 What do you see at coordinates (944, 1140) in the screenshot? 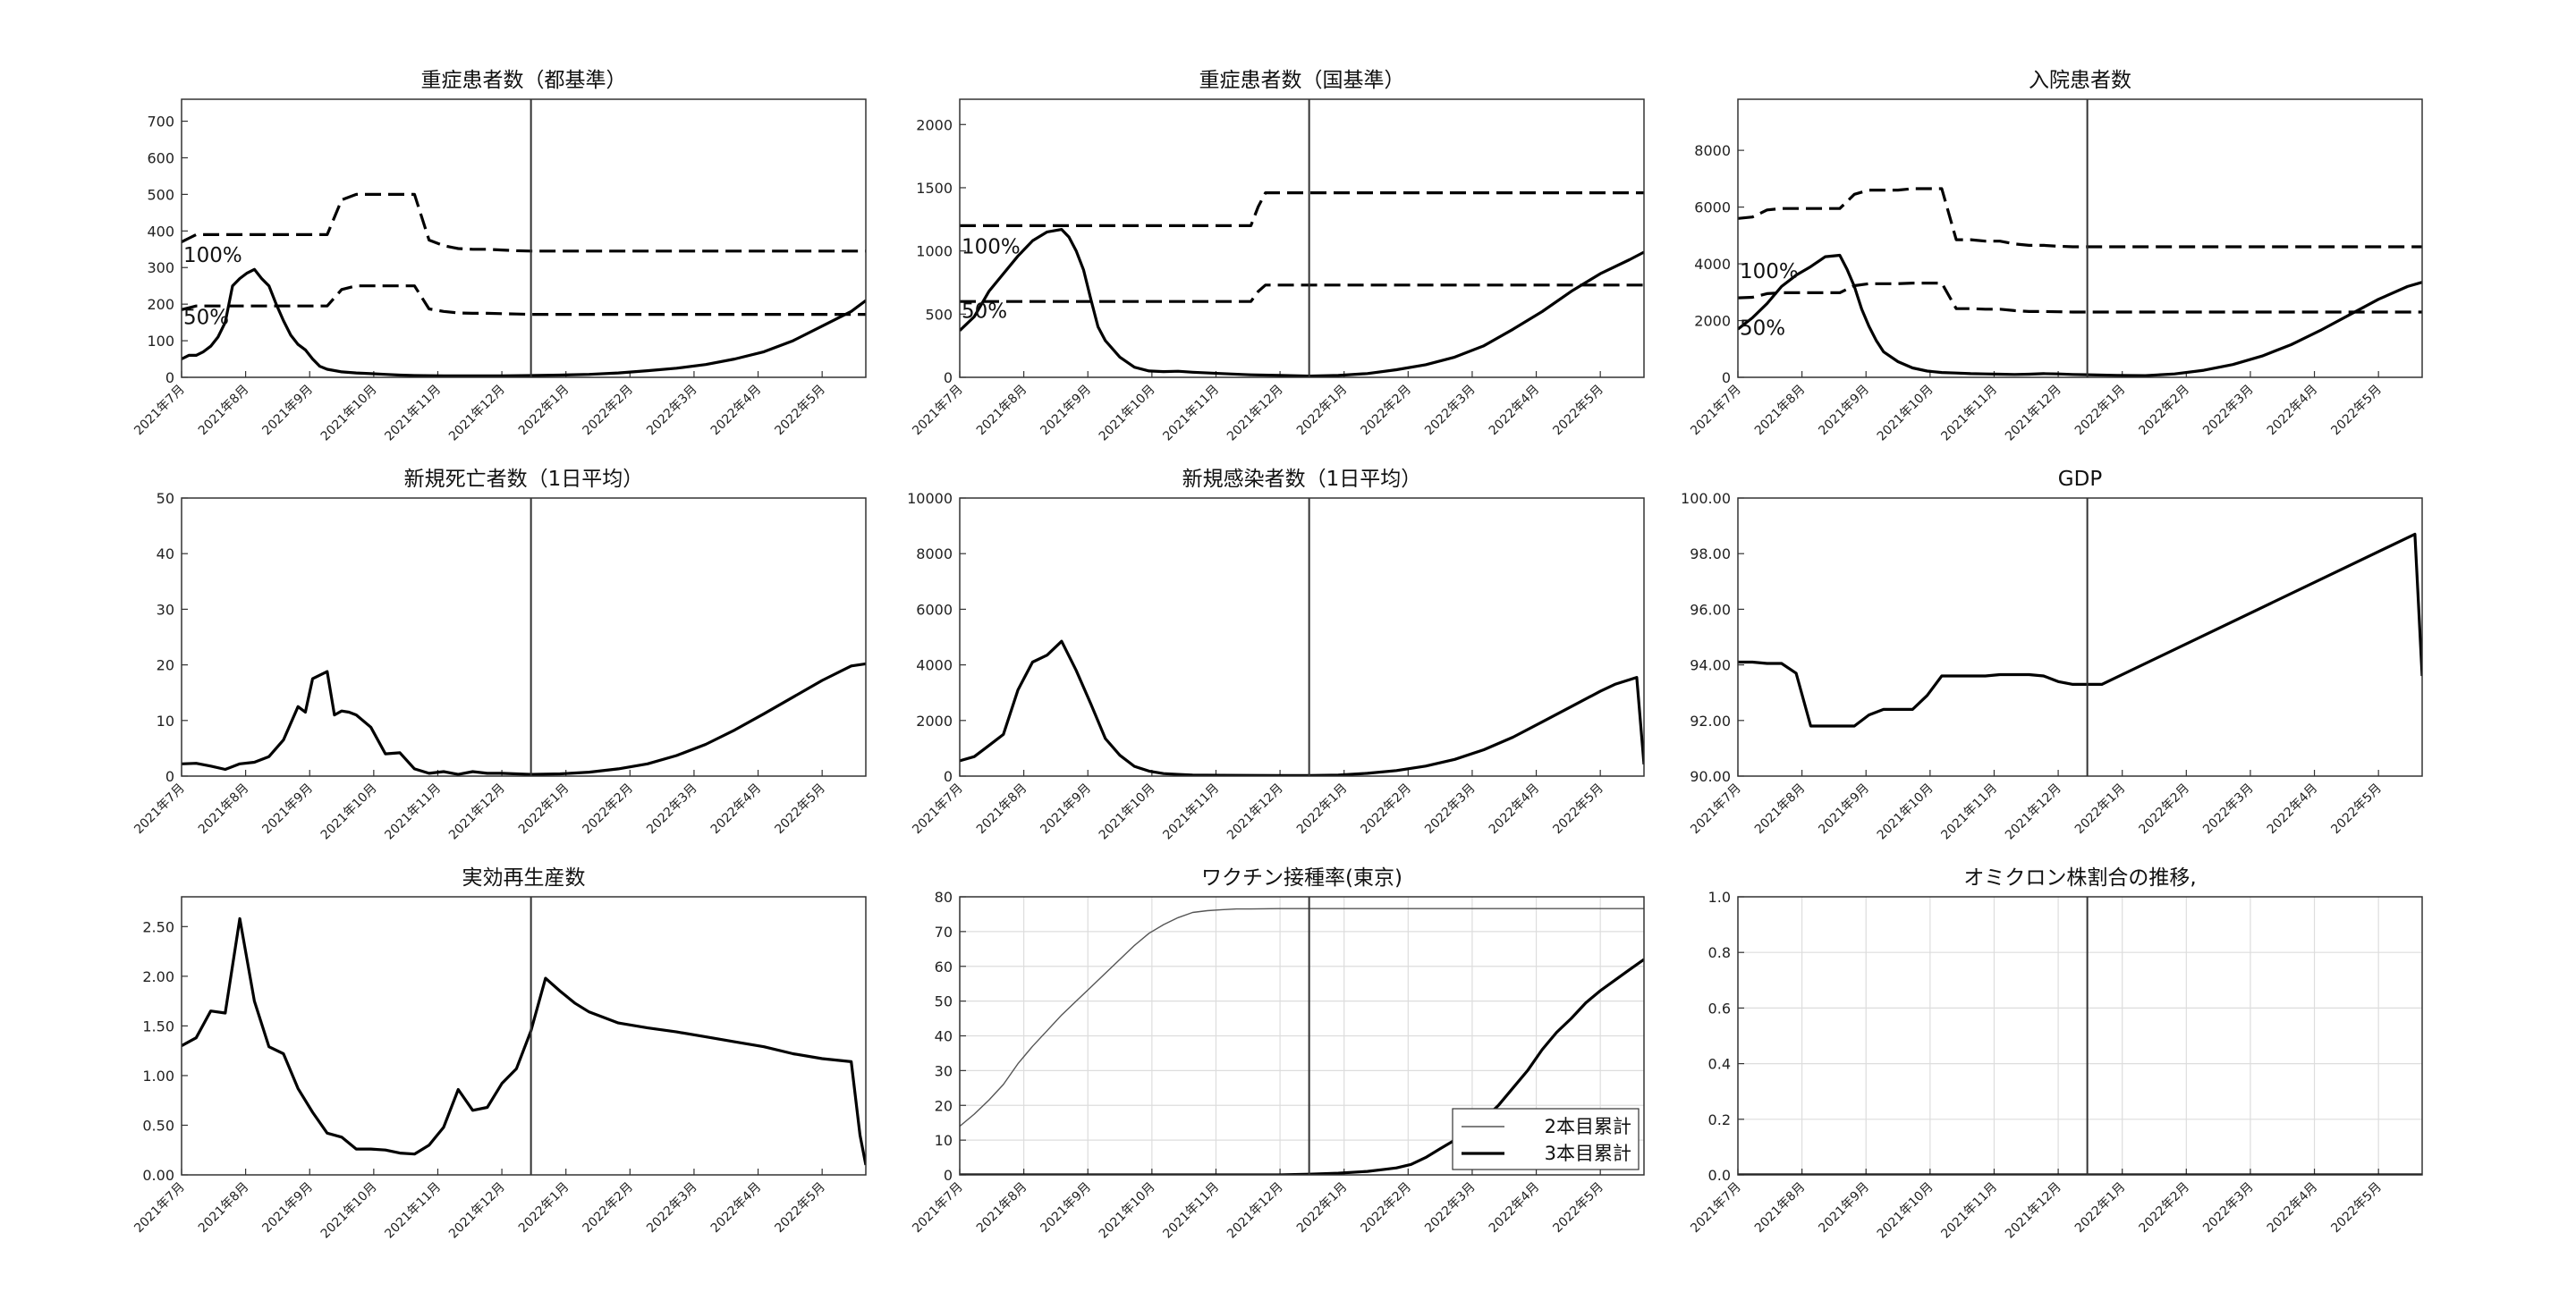
I see `y-tick-label: 10` at bounding box center [944, 1140].